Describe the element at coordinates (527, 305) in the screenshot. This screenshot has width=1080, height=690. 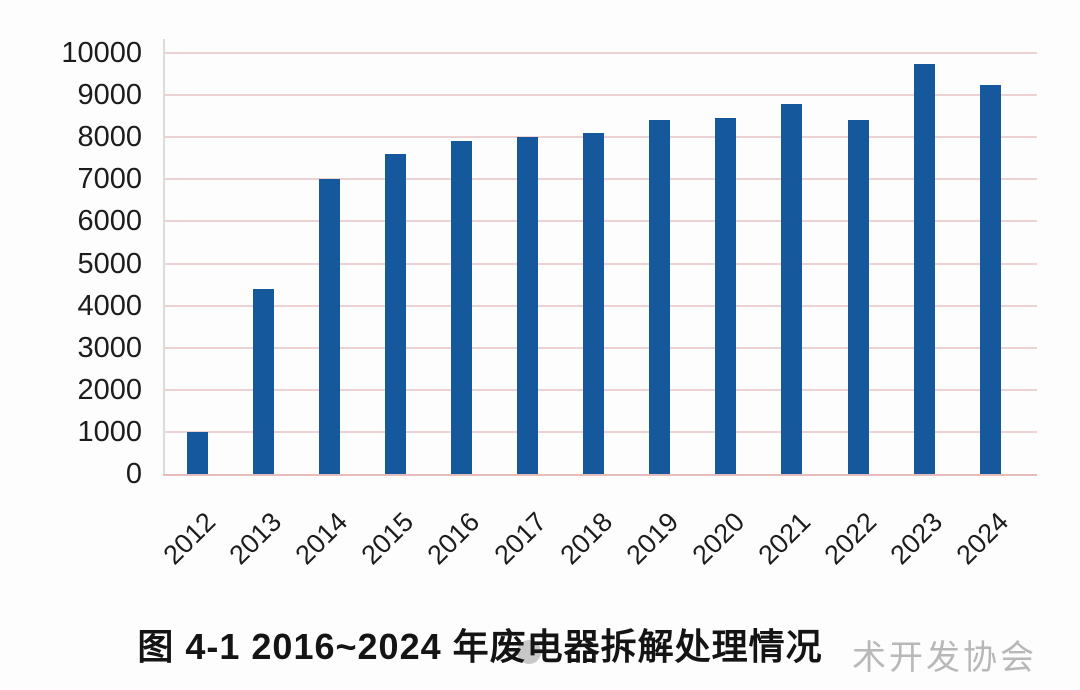
I see `bar-2017` at that location.